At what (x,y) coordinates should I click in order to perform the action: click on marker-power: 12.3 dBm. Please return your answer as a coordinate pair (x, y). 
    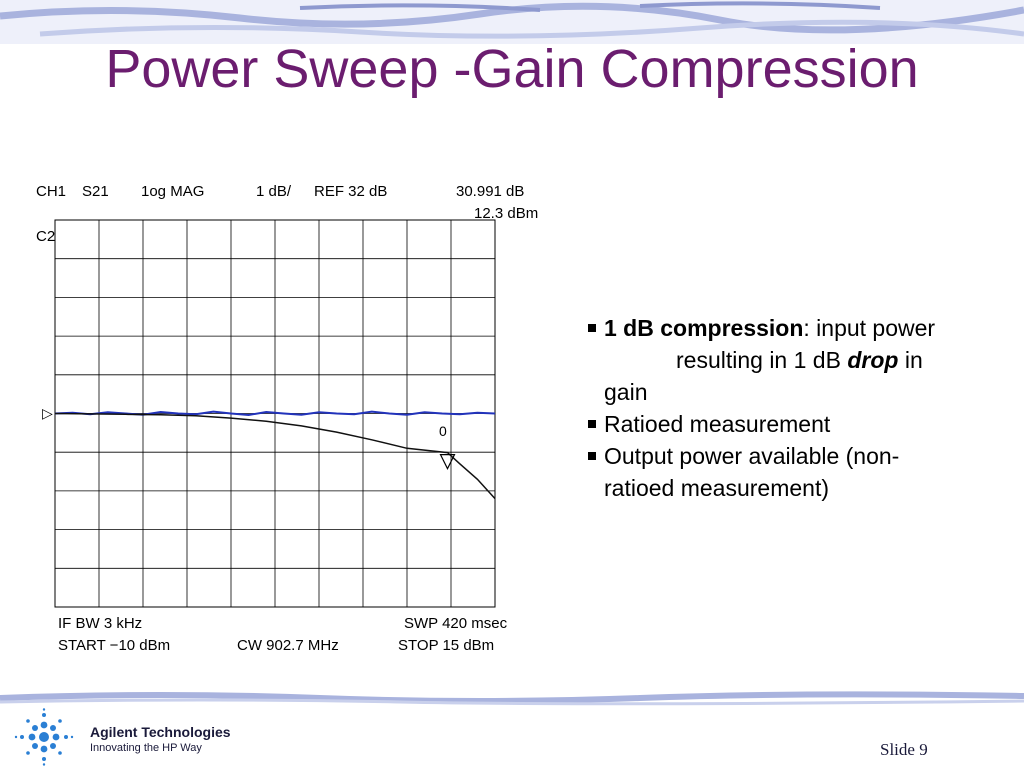
    Looking at the image, I should click on (506, 213).